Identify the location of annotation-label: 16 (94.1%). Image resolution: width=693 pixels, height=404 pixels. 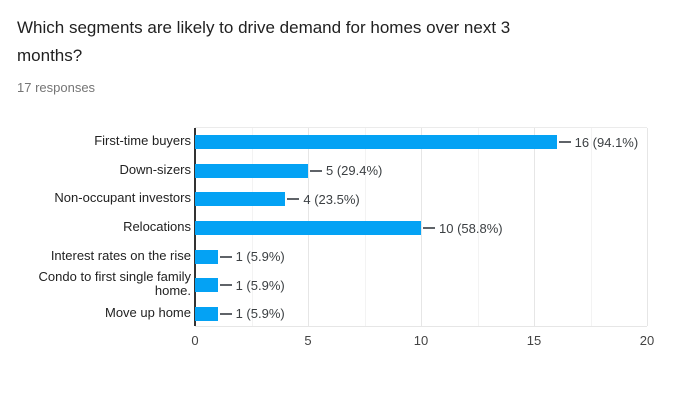
(606, 142).